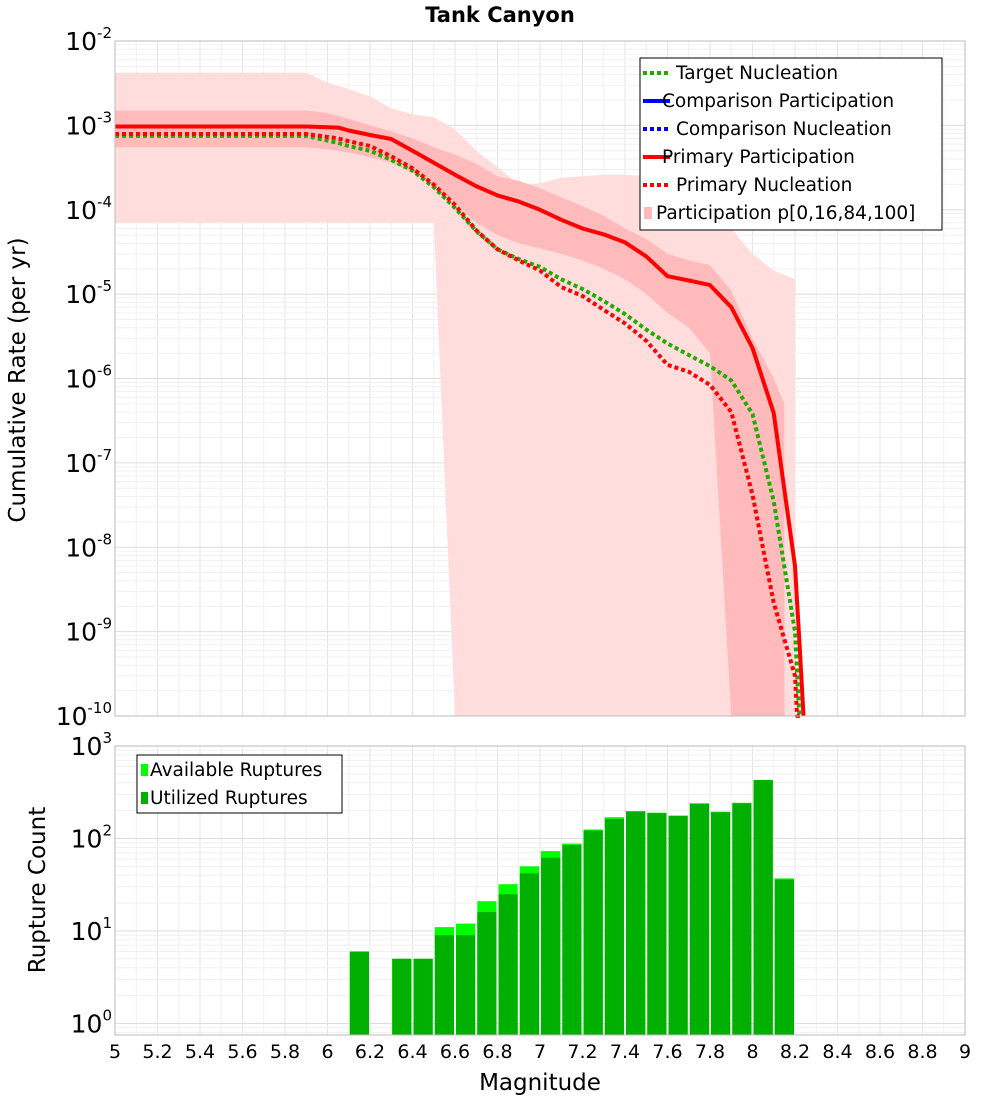  What do you see at coordinates (91, 745) in the screenshot?
I see `y-tick-label: 10³` at bounding box center [91, 745].